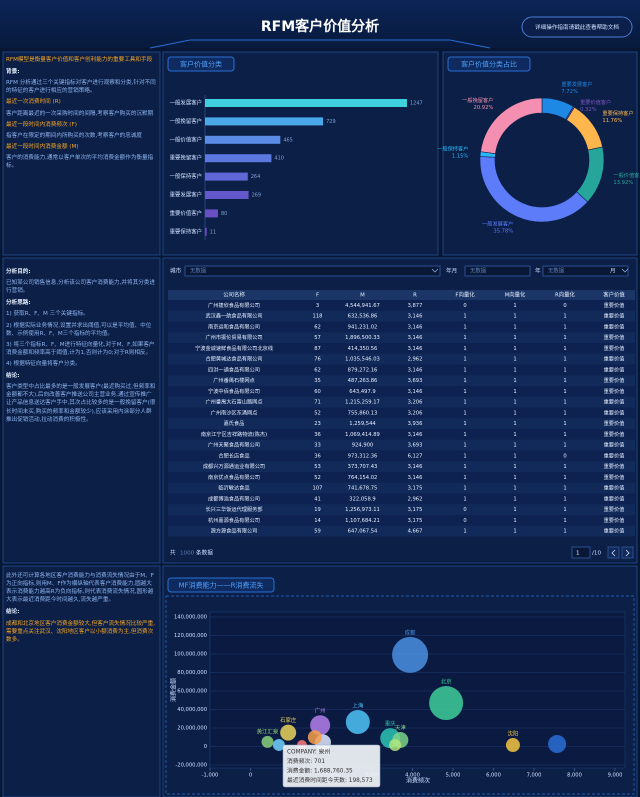  I want to click on value-label: 264, so click(256, 177).